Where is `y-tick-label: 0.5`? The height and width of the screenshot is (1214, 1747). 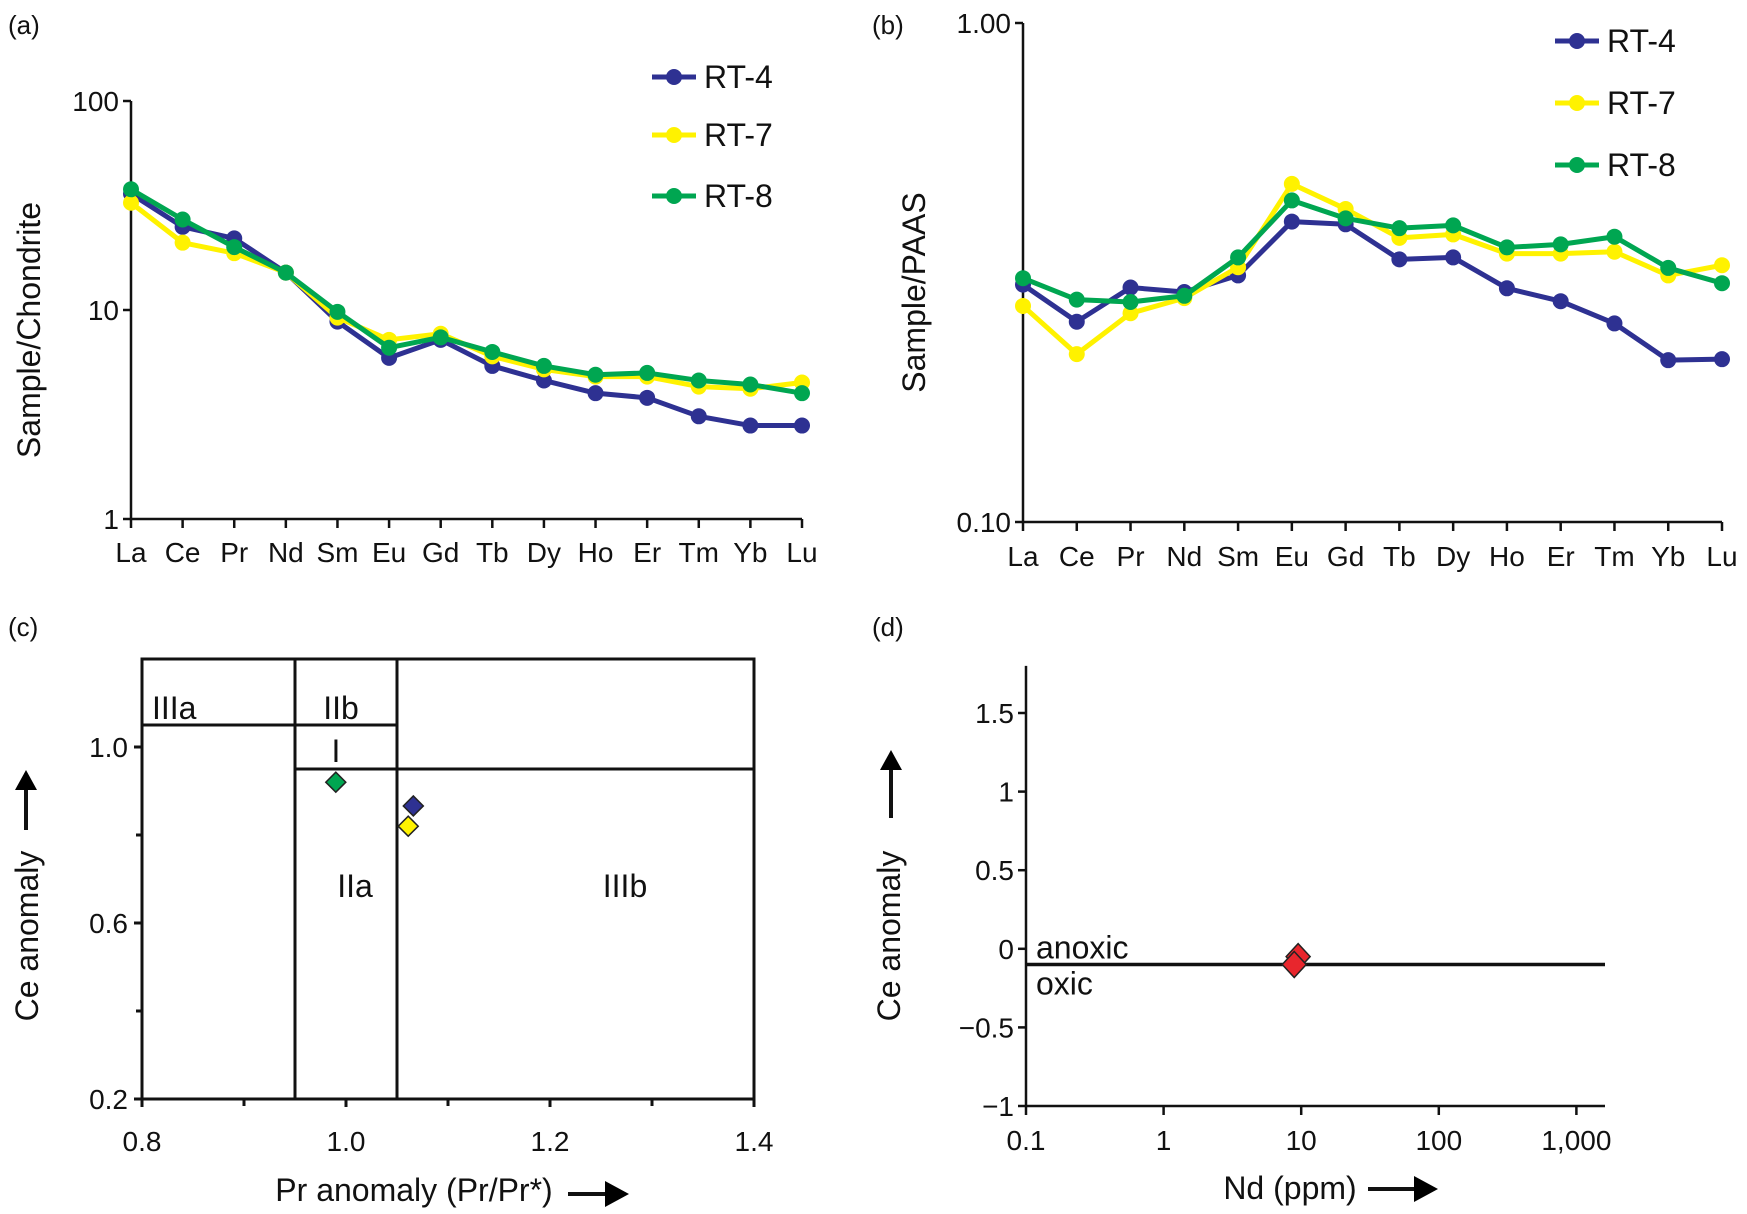
y-tick-label: 0.5 is located at coordinates (994, 870).